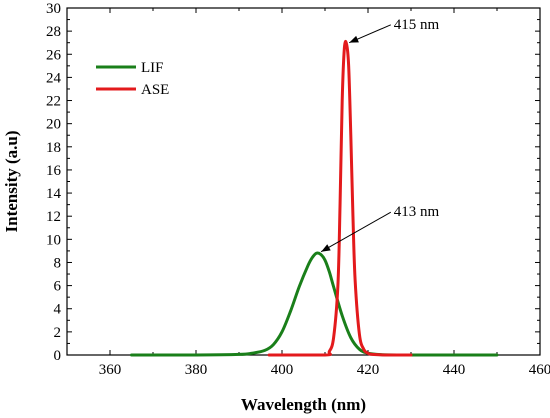  I want to click on y-tick-label: 14, so click(54, 194).